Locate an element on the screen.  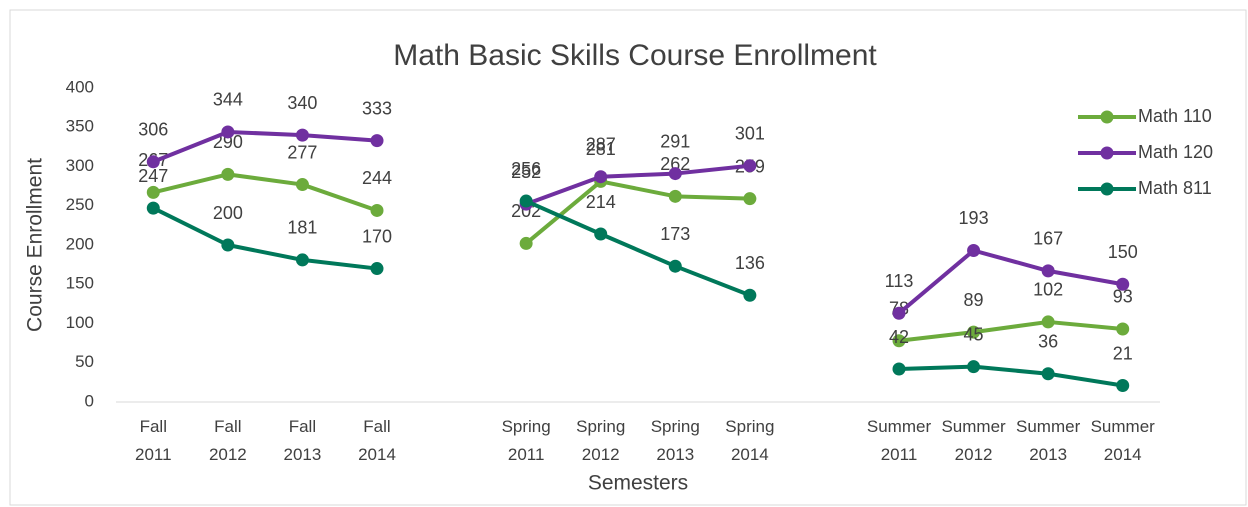
x-tick-label: Fall 2011 is located at coordinates (153, 440).